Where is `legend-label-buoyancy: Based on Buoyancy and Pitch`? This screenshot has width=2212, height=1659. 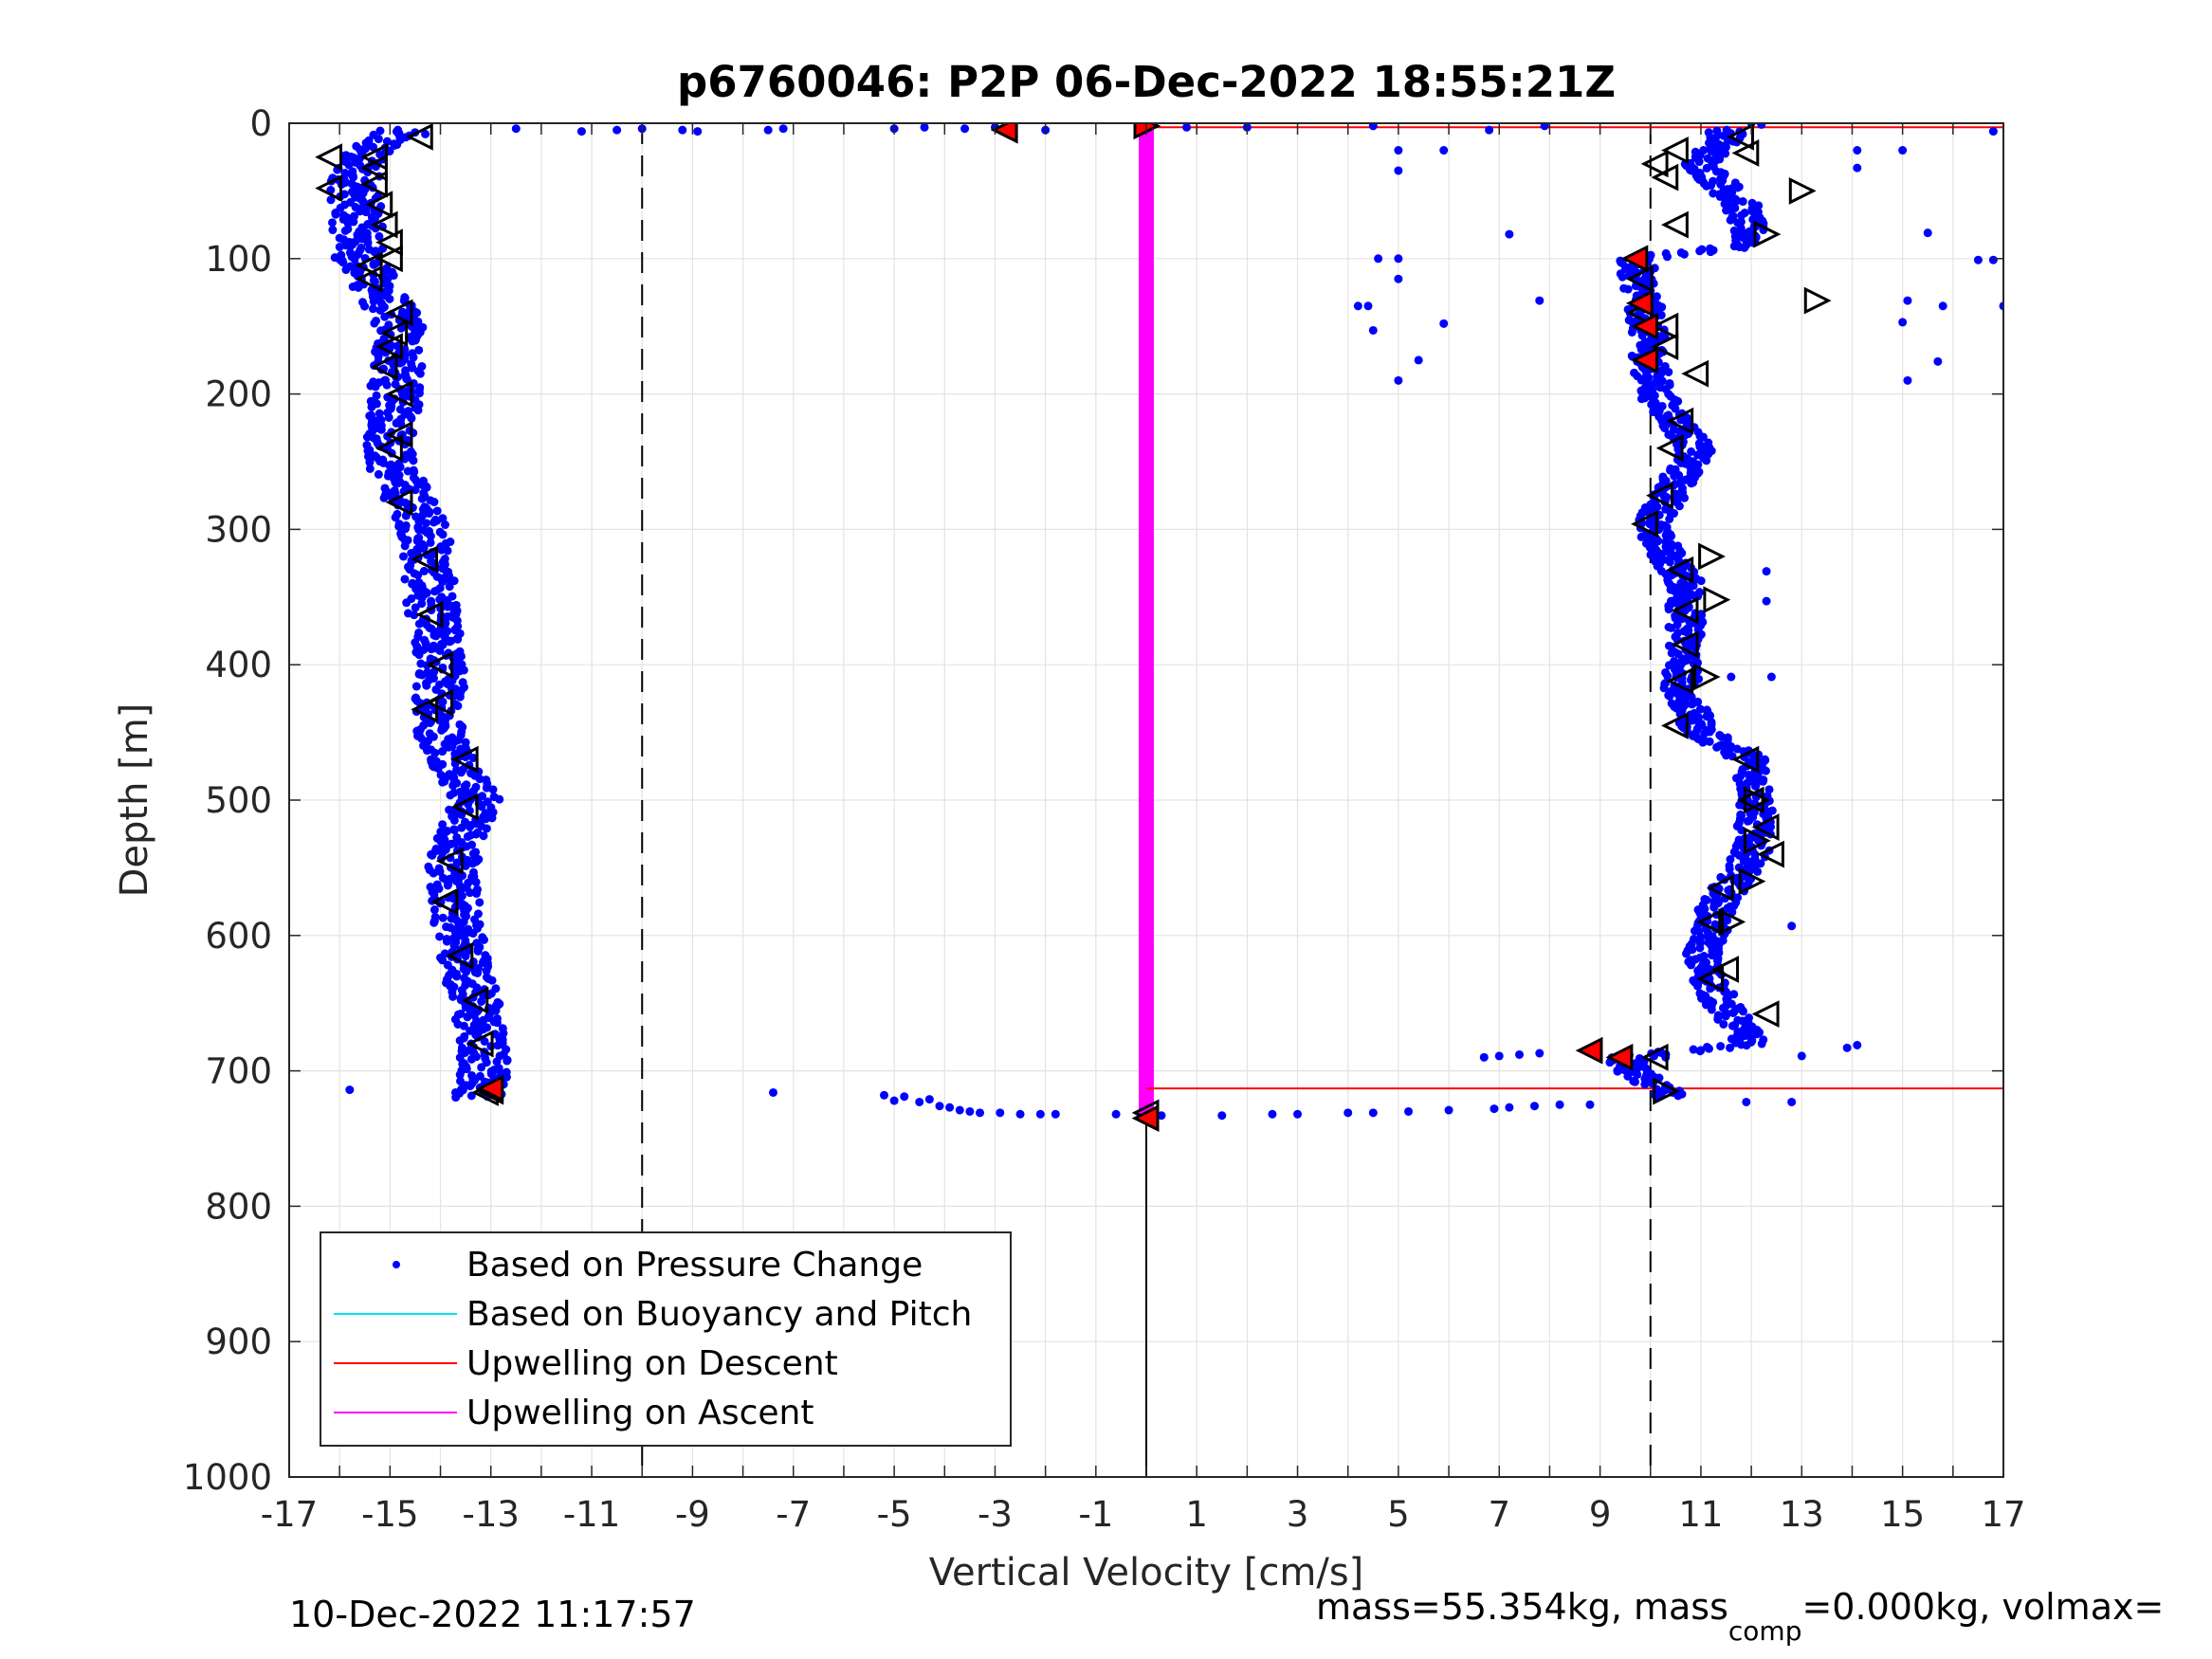
legend-label-buoyancy: Based on Buoyancy and Pitch is located at coordinates (719, 1314).